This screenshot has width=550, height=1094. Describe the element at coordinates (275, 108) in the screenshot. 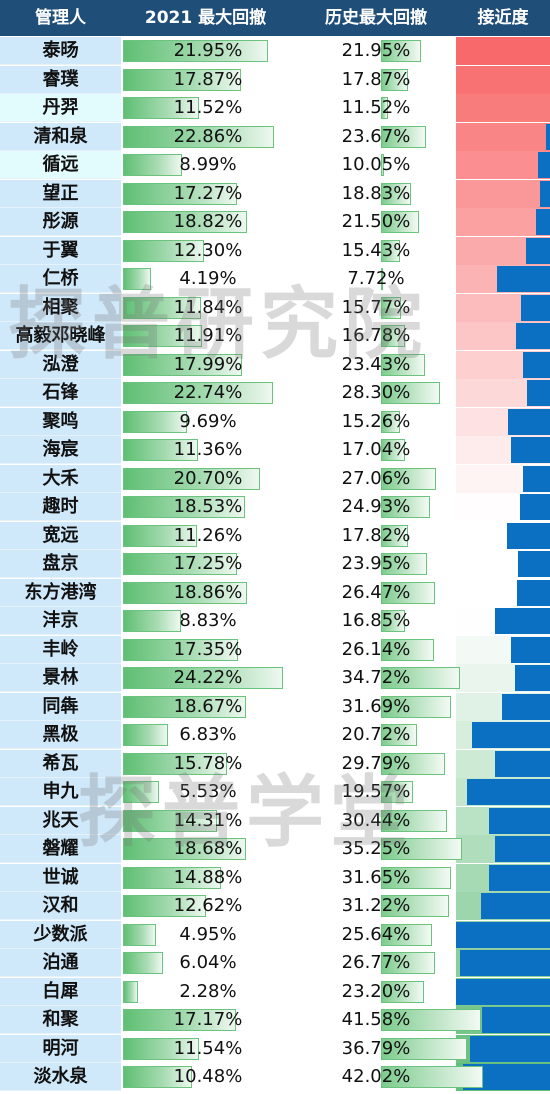

I see `table-row: 丹羿 11.52% 11.52%` at that location.